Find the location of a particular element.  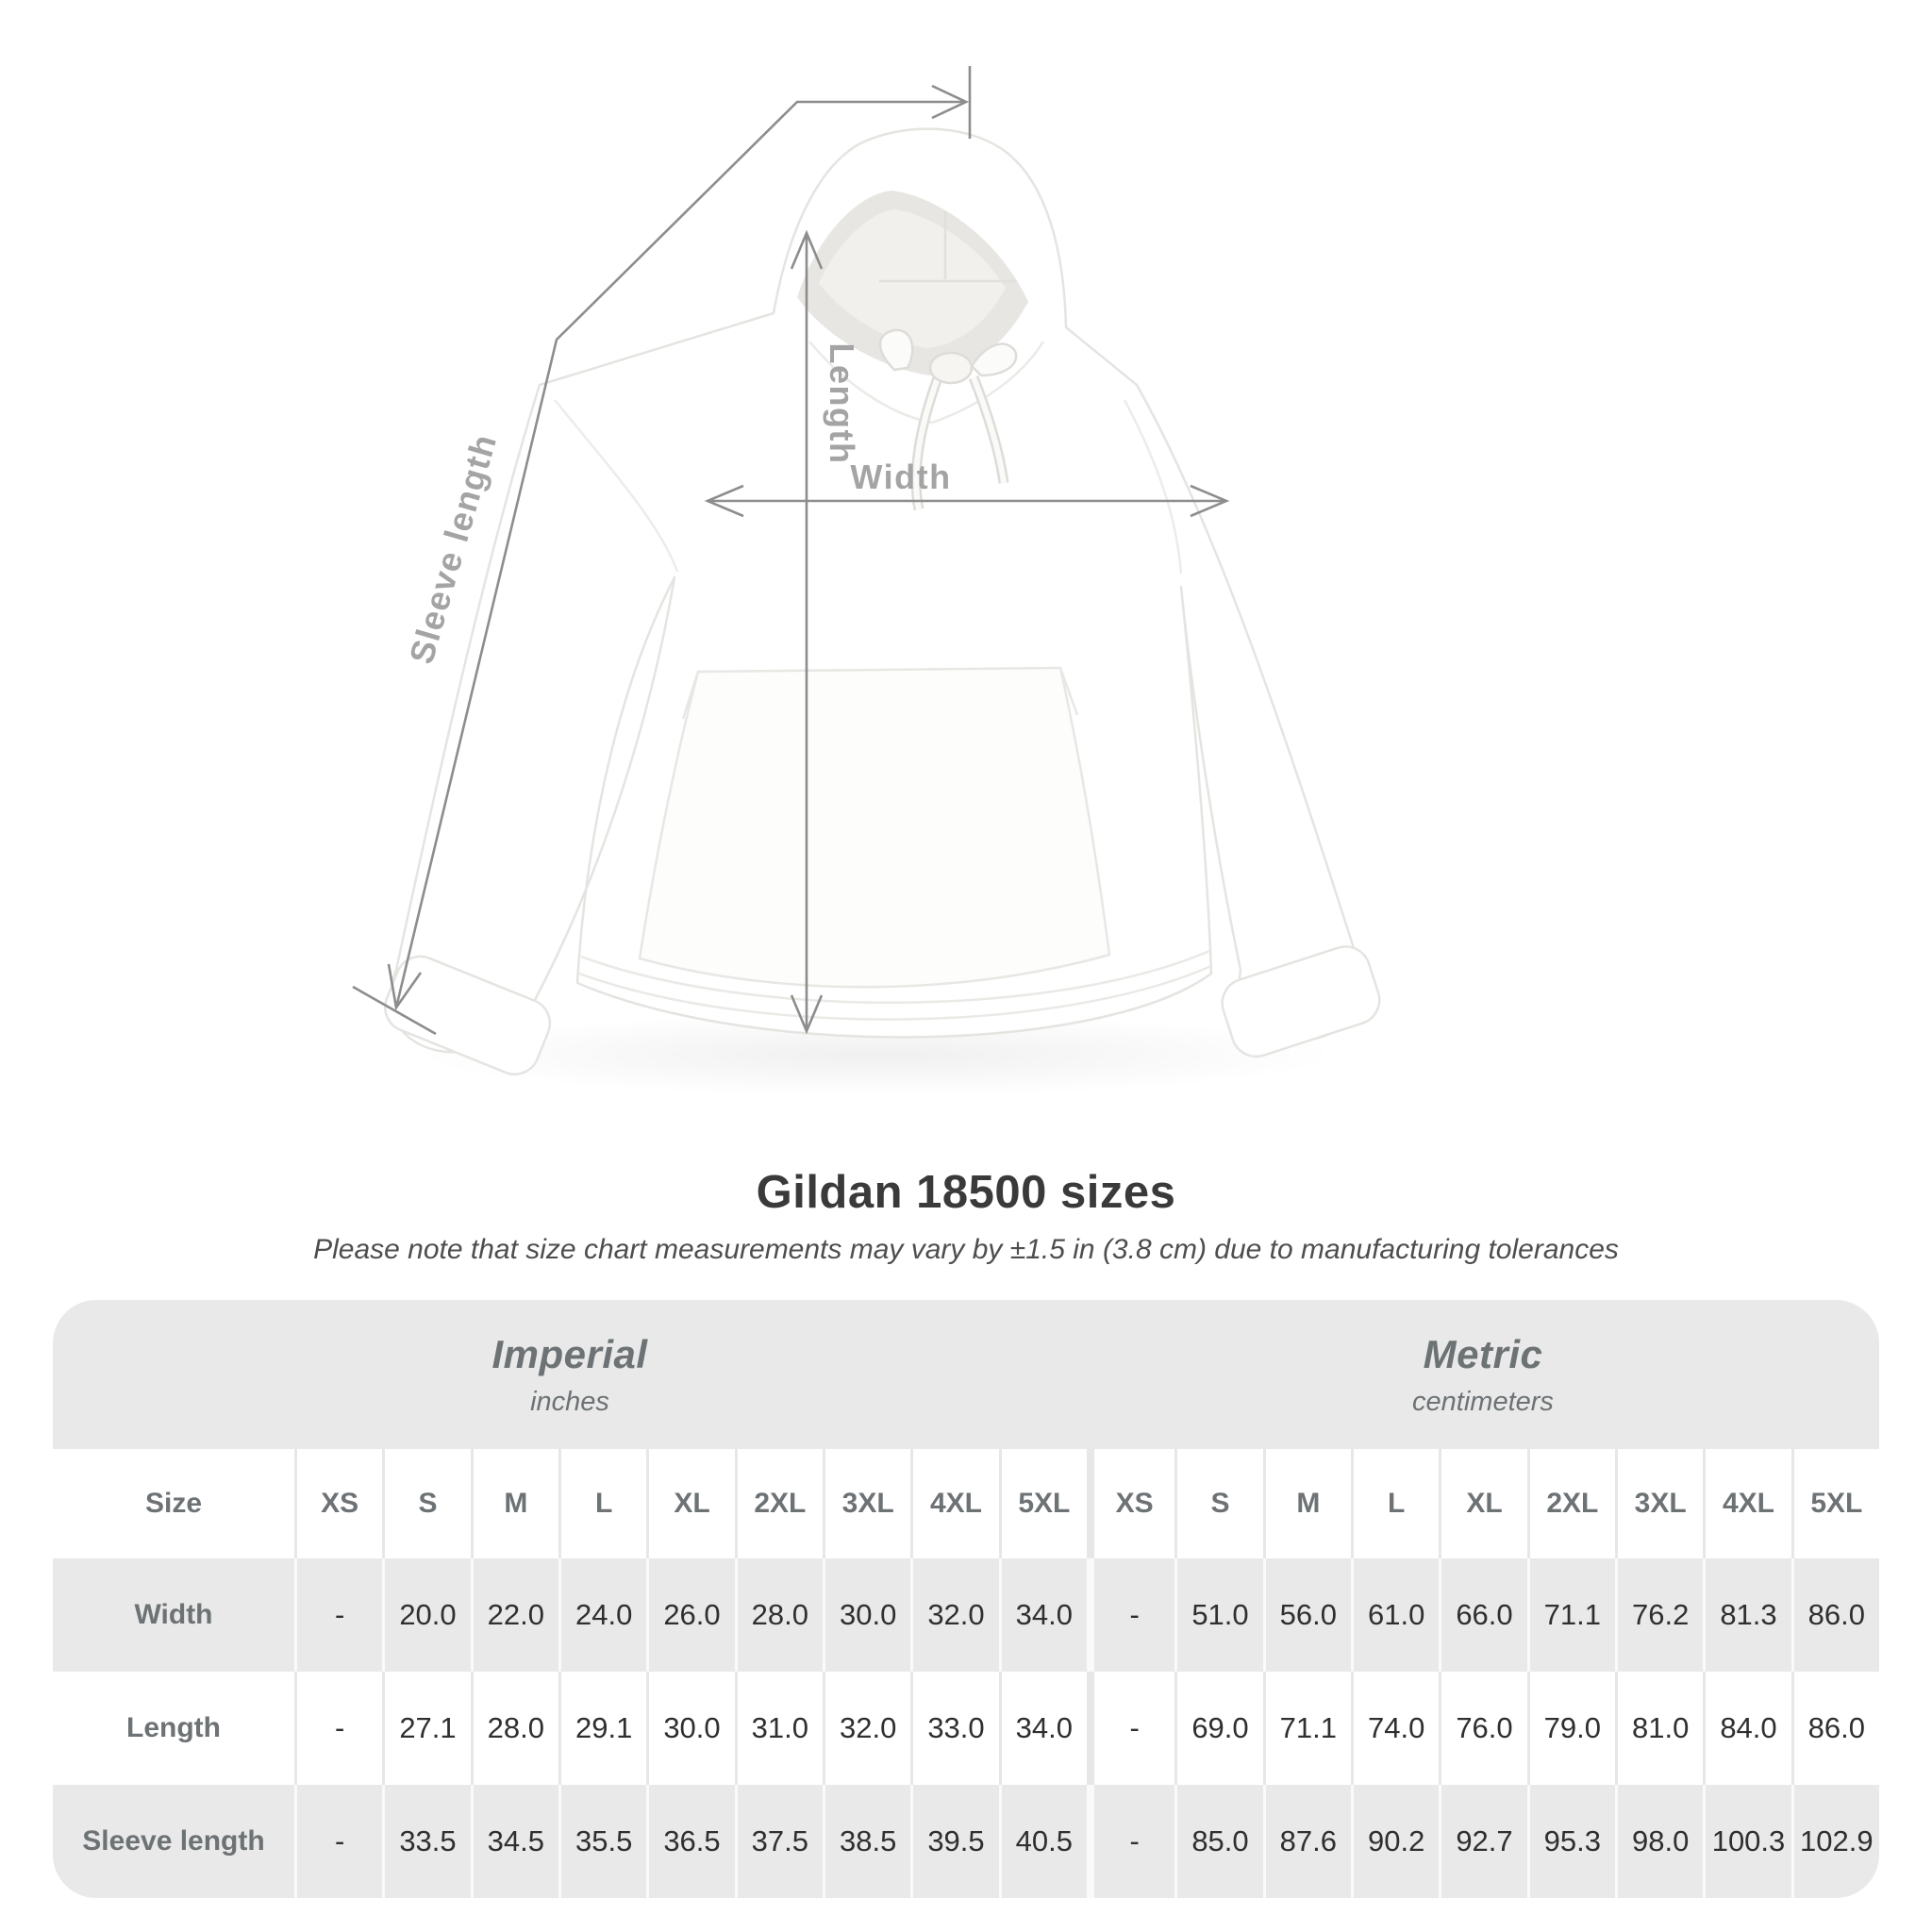

table-cell: 37.5 is located at coordinates (779, 1841).